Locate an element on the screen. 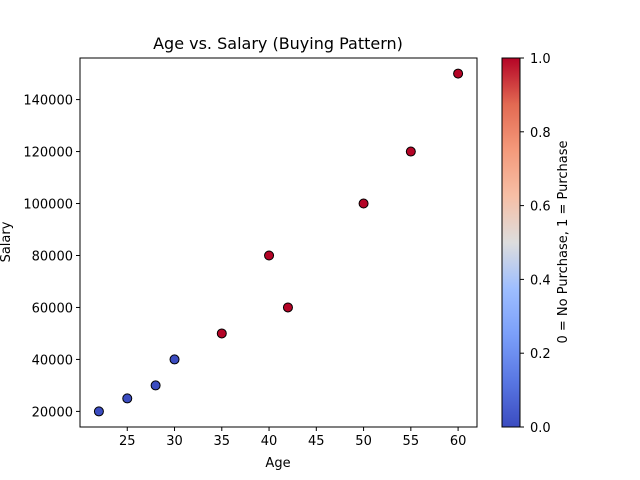  colorbar-tick-label: 1.0 is located at coordinates (540, 59).